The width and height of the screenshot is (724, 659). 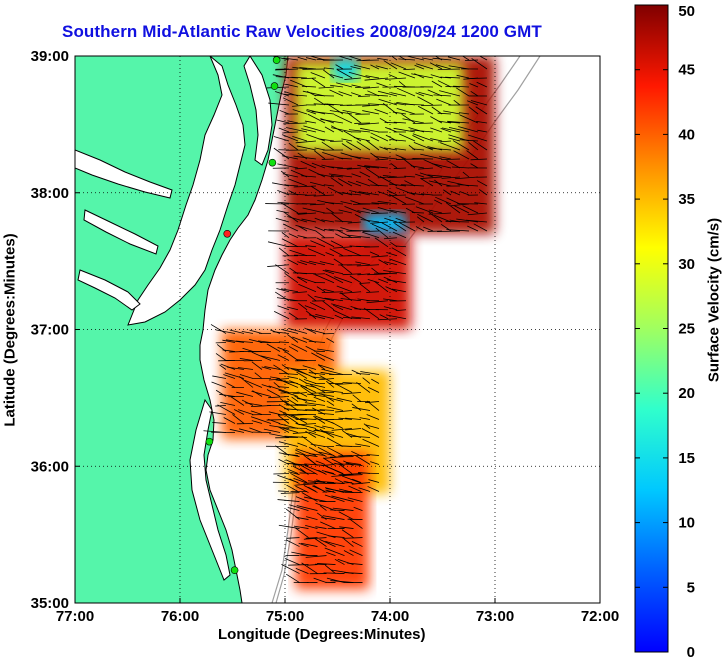 What do you see at coordinates (50, 603) in the screenshot?
I see `y-tick-label: 35:00` at bounding box center [50, 603].